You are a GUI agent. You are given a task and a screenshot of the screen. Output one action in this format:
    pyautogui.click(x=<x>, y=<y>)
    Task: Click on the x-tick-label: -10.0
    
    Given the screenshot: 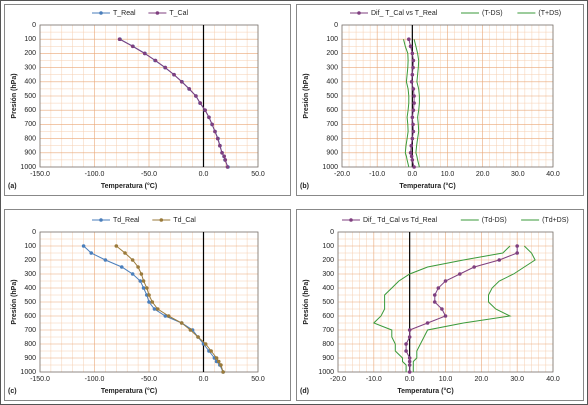 What is the action you would take?
    pyautogui.click(x=377, y=174)
    